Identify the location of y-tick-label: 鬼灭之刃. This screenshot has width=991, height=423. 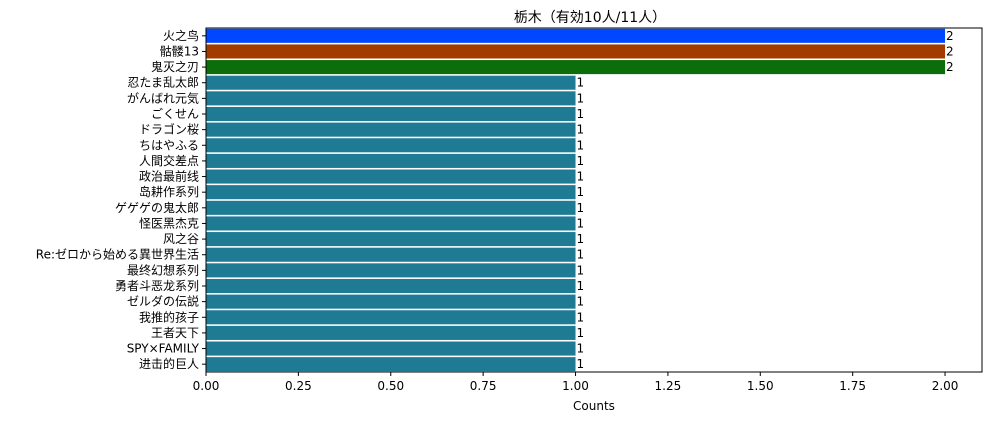
(175, 66).